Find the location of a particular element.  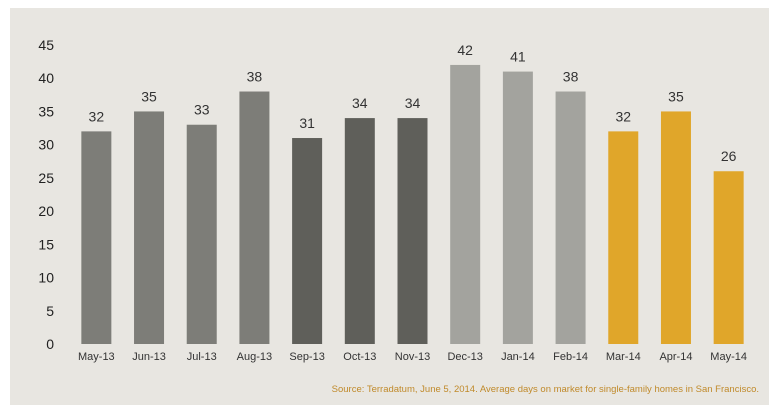

data-label: 41 is located at coordinates (518, 57).